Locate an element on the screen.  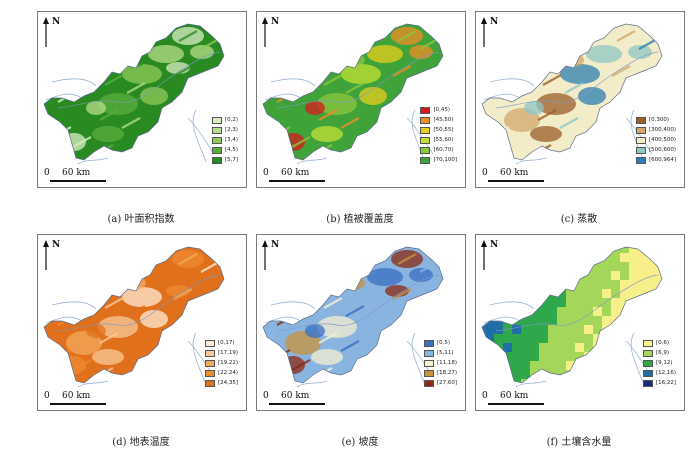
legend-label: [0,5) is located at coordinates (443, 343).